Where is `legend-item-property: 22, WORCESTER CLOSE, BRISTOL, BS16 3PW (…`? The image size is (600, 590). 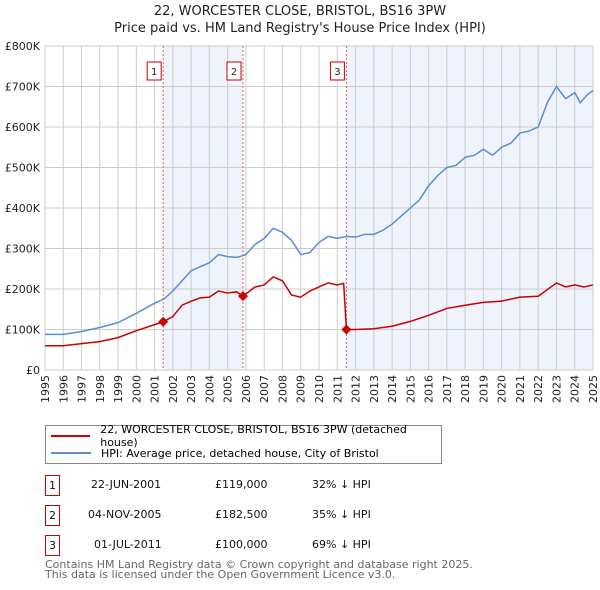 legend-item-property: 22, WORCESTER CLOSE, BRISTOL, BS16 3PW (… is located at coordinates (243, 436).